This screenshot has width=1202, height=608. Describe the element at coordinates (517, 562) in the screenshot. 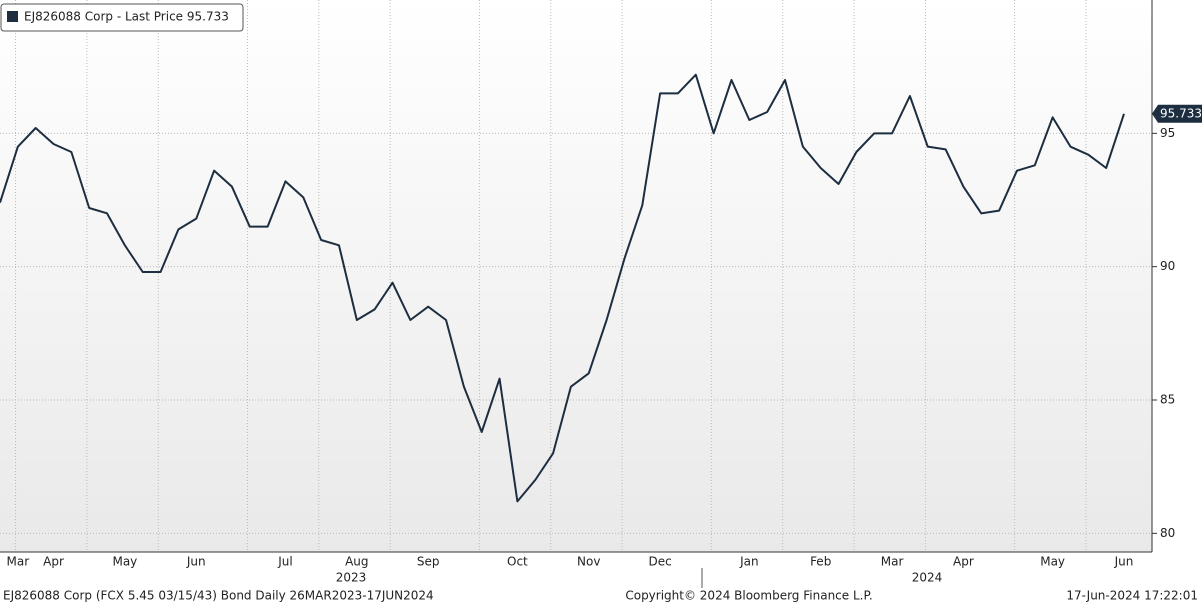

I see `x-tick-label: Oct` at that location.